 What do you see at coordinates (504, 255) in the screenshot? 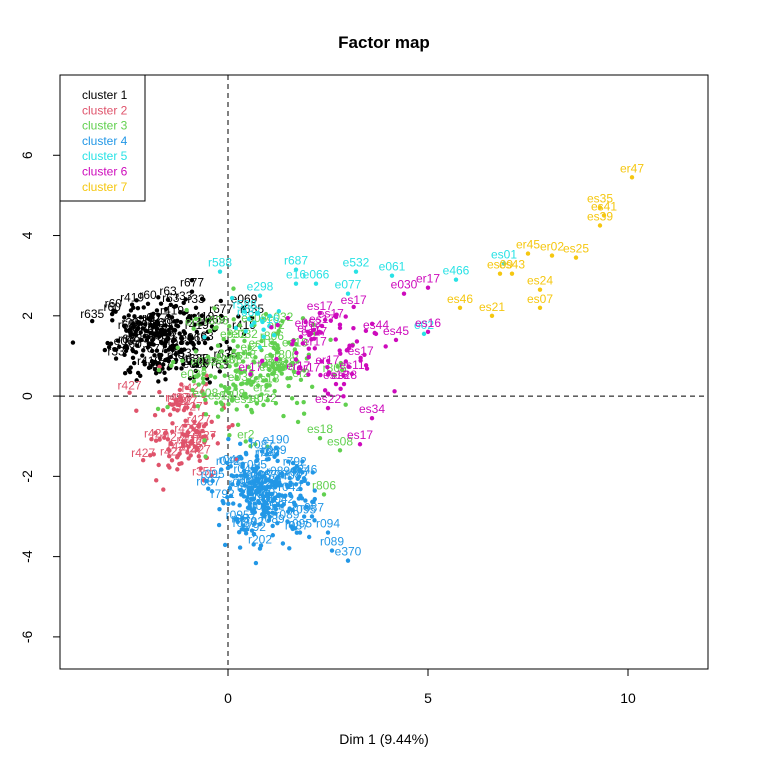
I see `point-label: es01` at bounding box center [504, 255].